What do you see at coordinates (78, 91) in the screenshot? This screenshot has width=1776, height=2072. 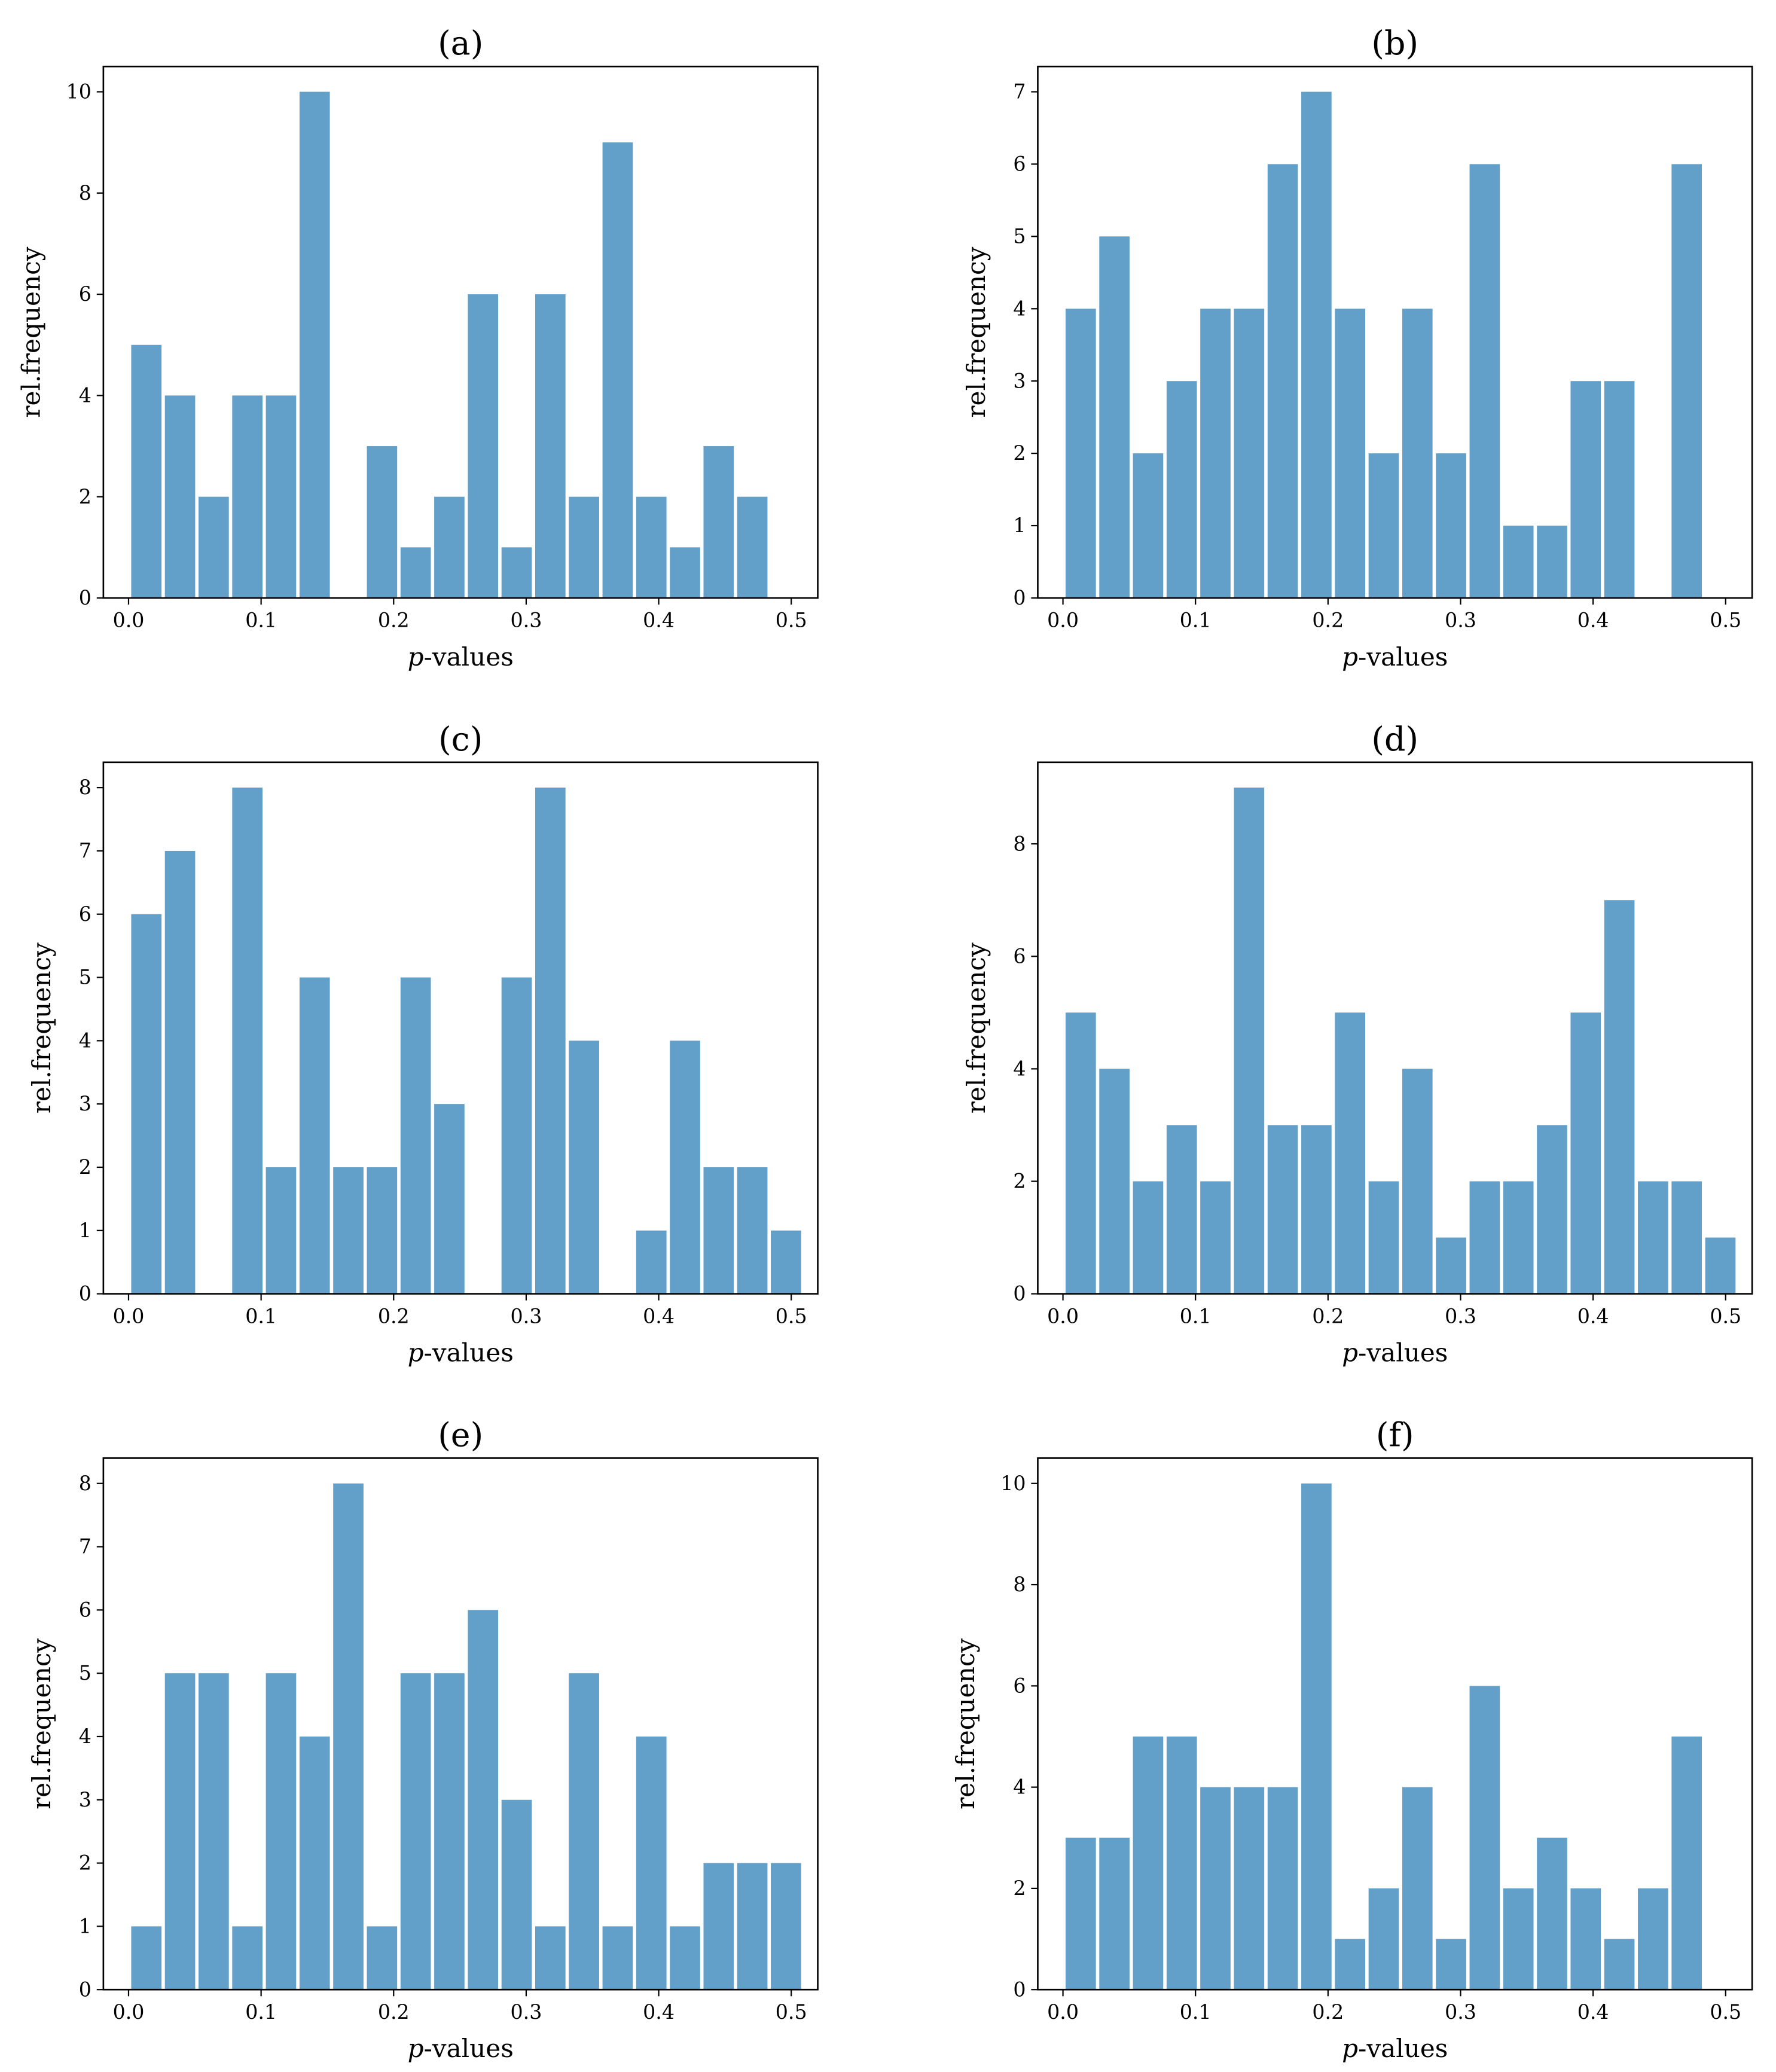 I see `y-tick-label: 10` at bounding box center [78, 91].